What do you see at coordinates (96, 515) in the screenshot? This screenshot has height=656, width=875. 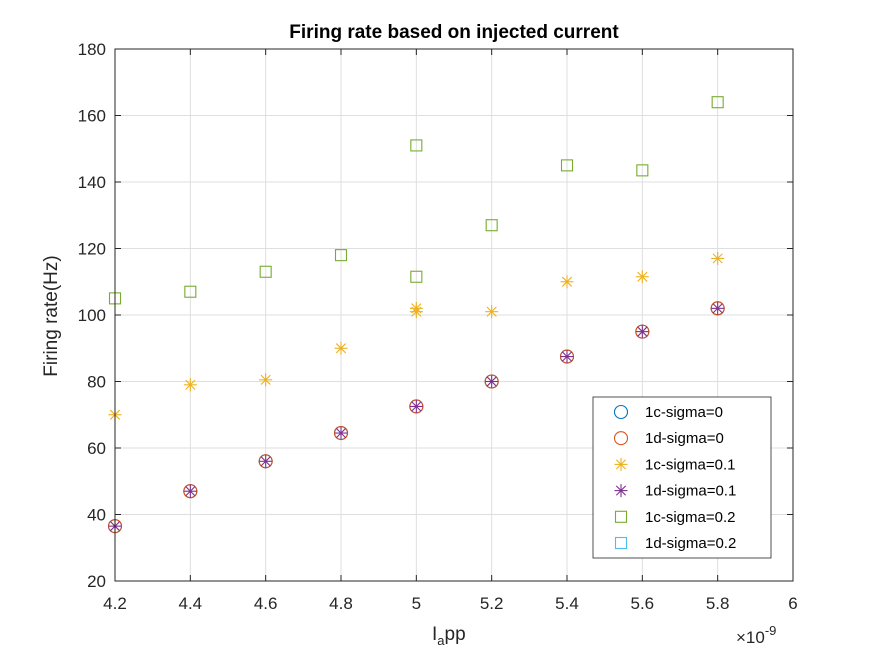 I see `y-tick-label: 40` at bounding box center [96, 515].